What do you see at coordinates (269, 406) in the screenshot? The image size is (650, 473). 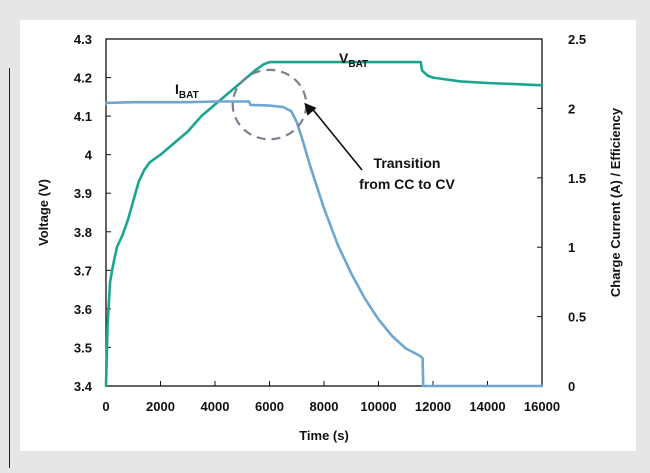 I see `x-tick-label: 6000` at bounding box center [269, 406].